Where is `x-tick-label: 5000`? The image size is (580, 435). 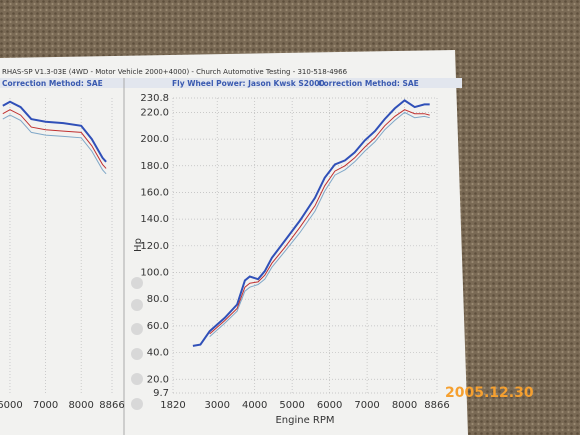
x-tick-label: 5000 is located at coordinates (291, 405).